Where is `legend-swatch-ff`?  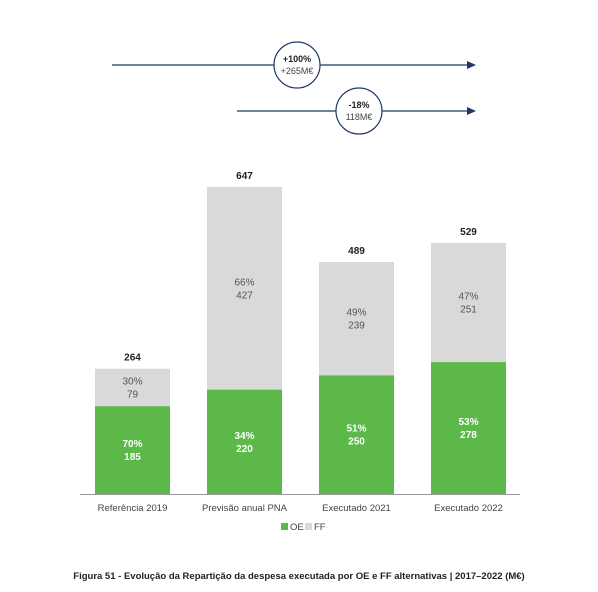
legend-swatch-ff is located at coordinates (308, 526).